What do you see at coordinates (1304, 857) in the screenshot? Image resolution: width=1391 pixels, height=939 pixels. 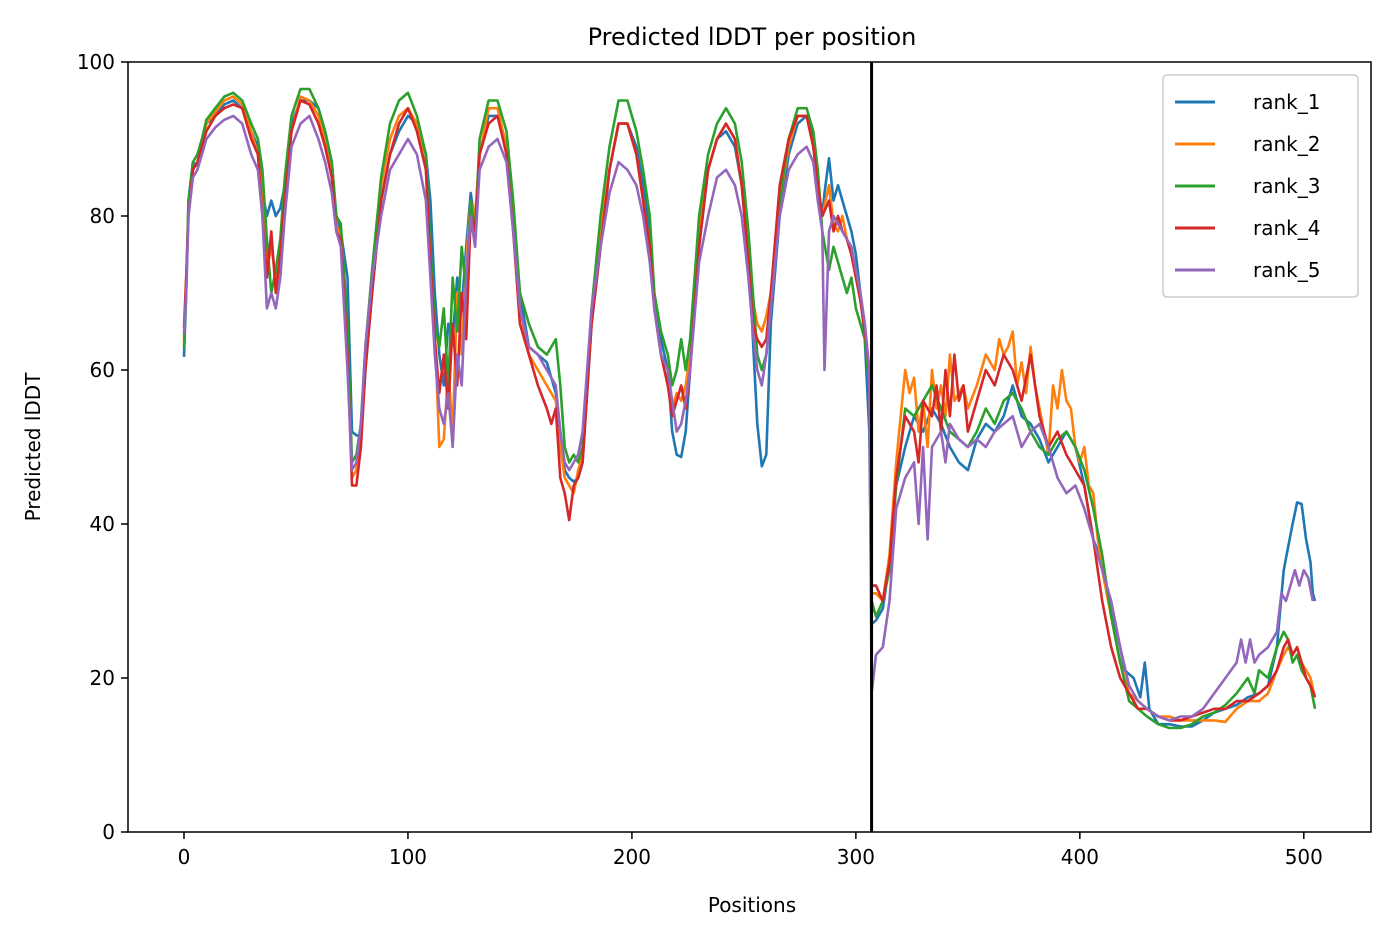 I see `x-tick-label: 500` at bounding box center [1304, 857].